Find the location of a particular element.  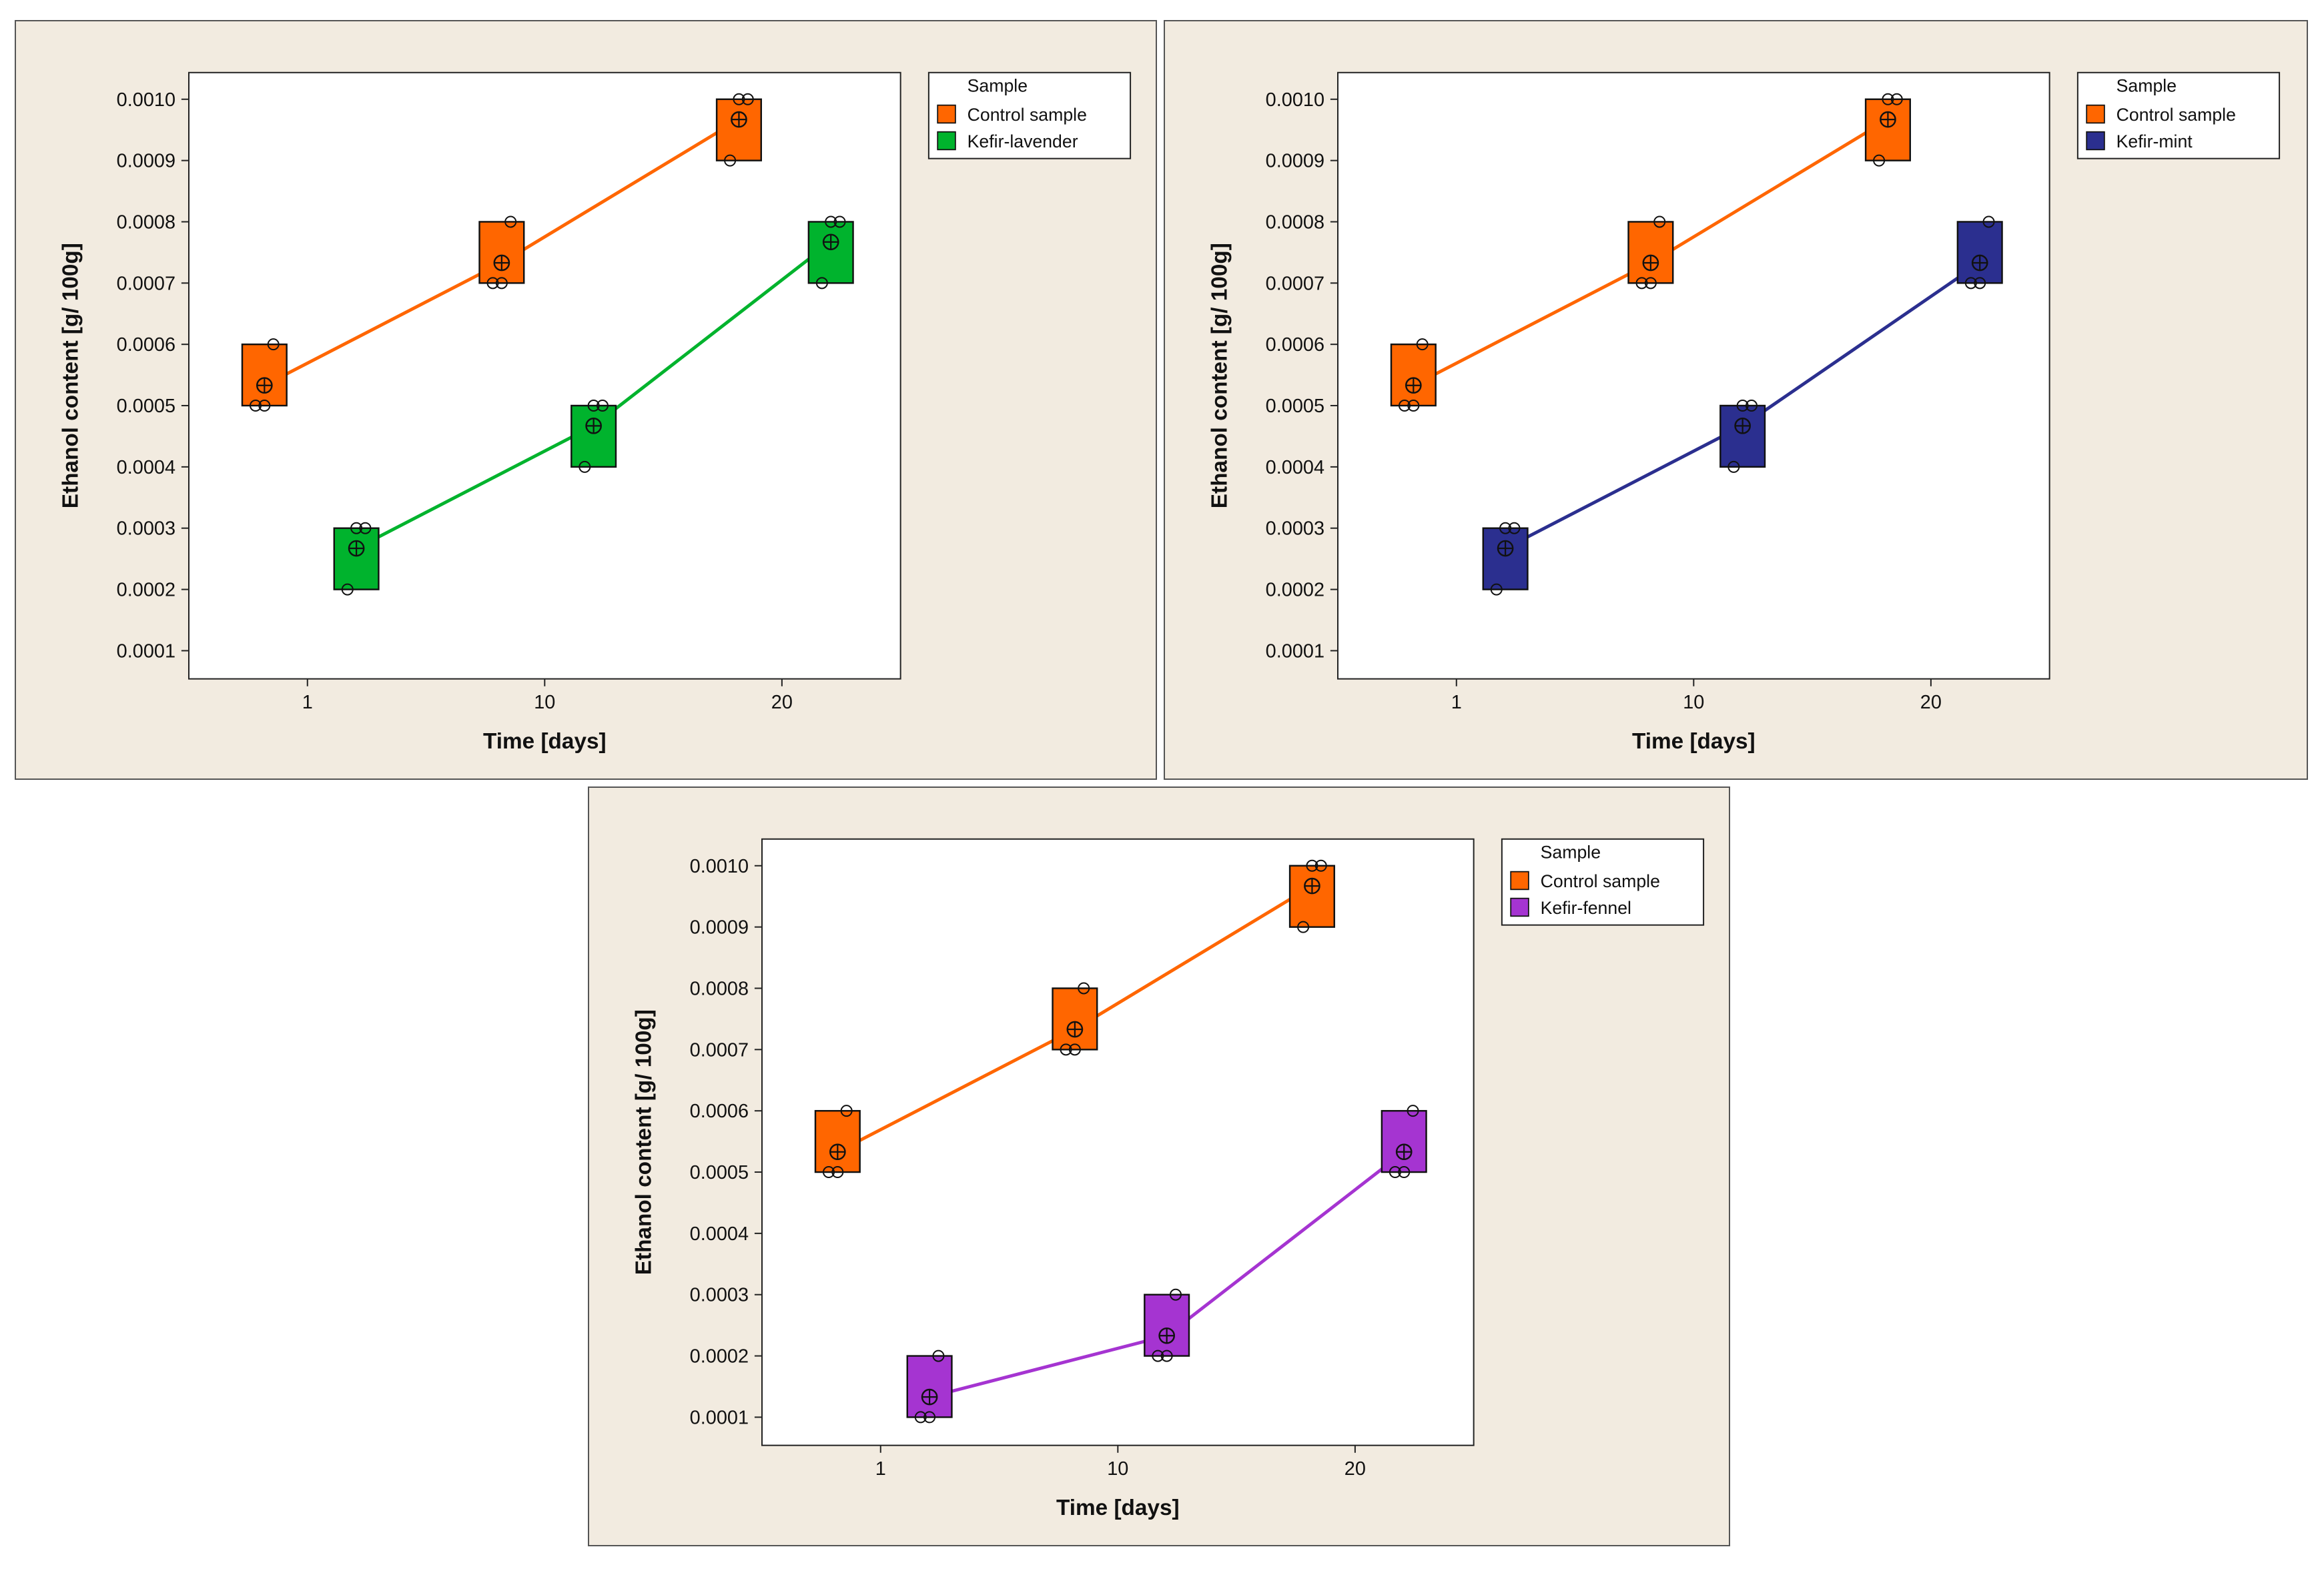

y-tick-label: 0.0005 is located at coordinates (146, 406).